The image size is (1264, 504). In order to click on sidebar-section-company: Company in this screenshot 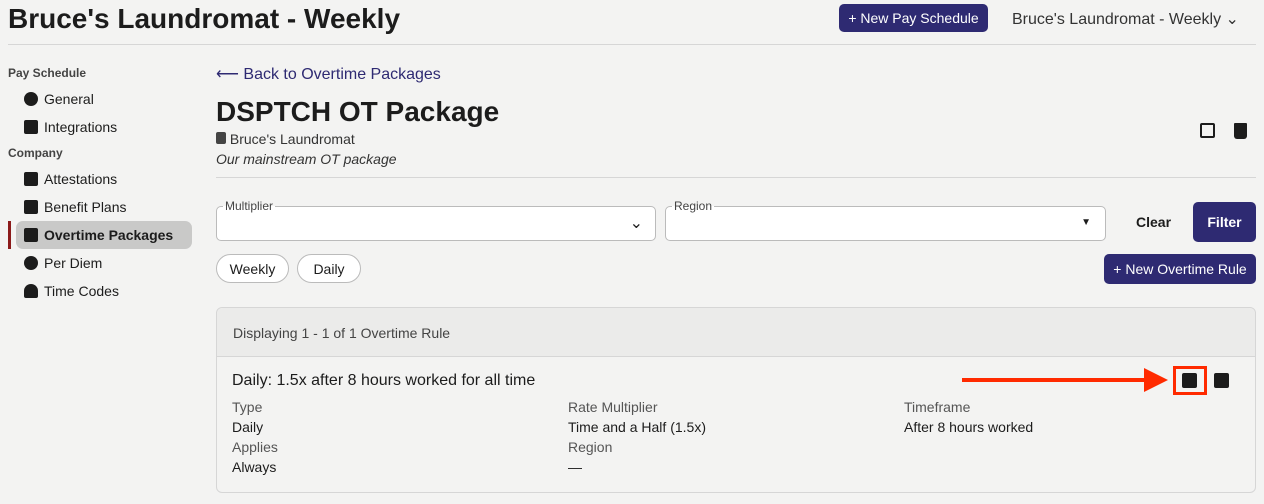, I will do `click(35, 153)`.